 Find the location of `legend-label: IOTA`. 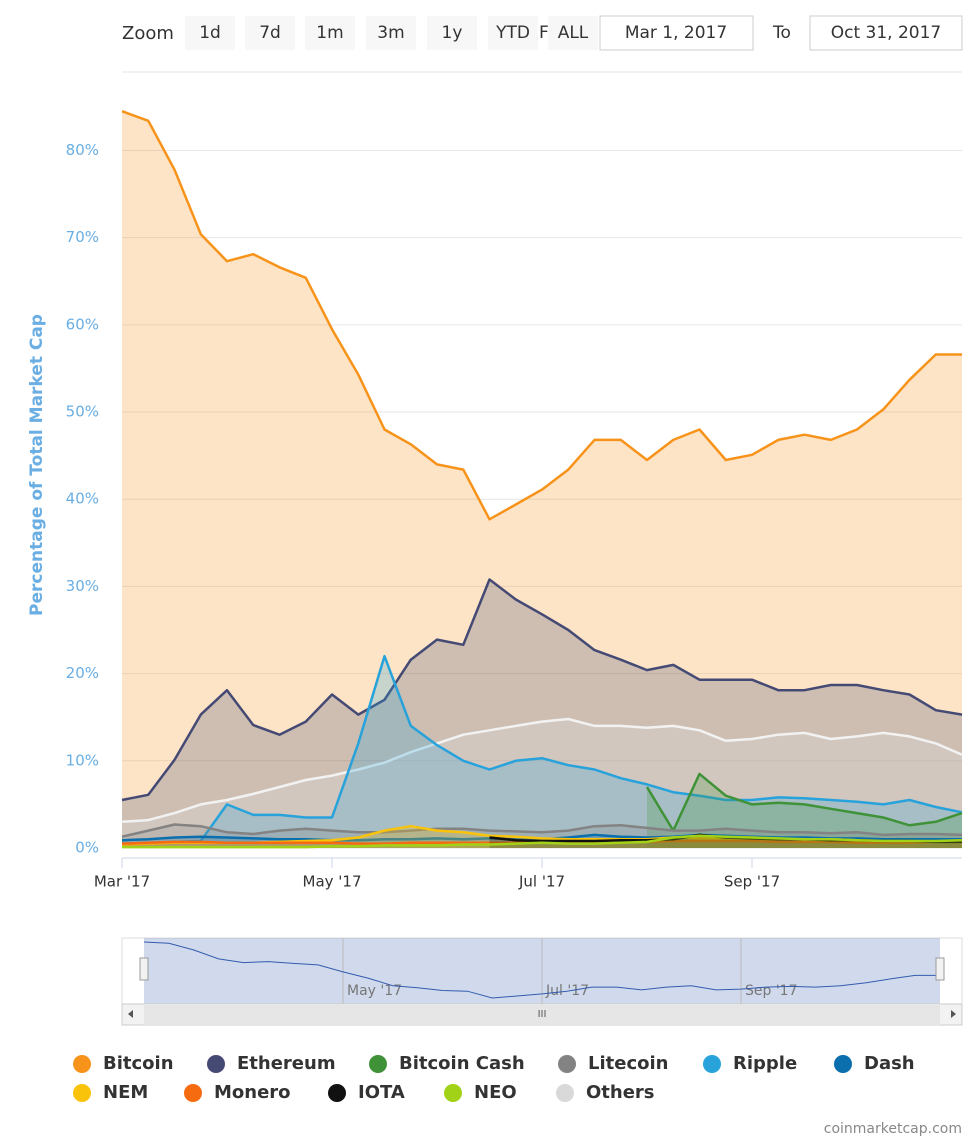

legend-label: IOTA is located at coordinates (381, 1092).